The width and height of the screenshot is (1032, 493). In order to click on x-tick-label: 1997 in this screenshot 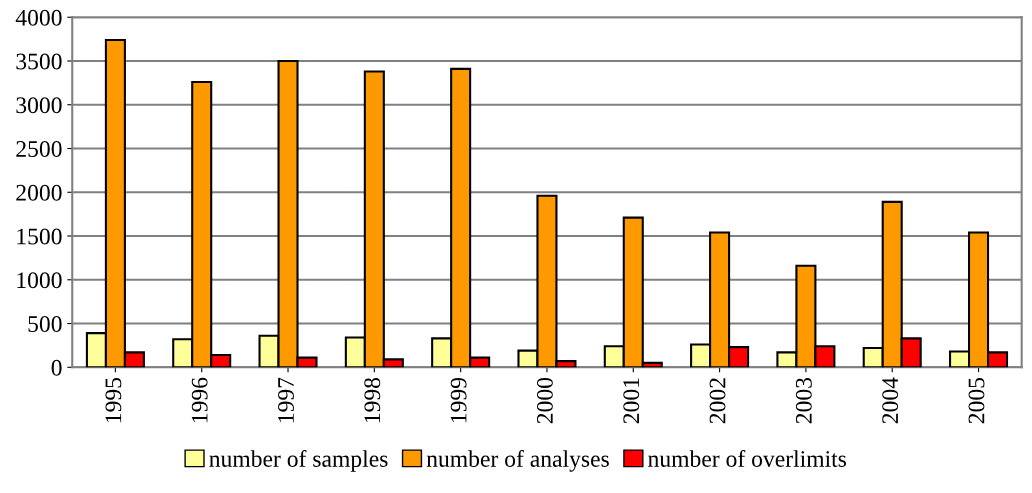, I will do `click(286, 400)`.